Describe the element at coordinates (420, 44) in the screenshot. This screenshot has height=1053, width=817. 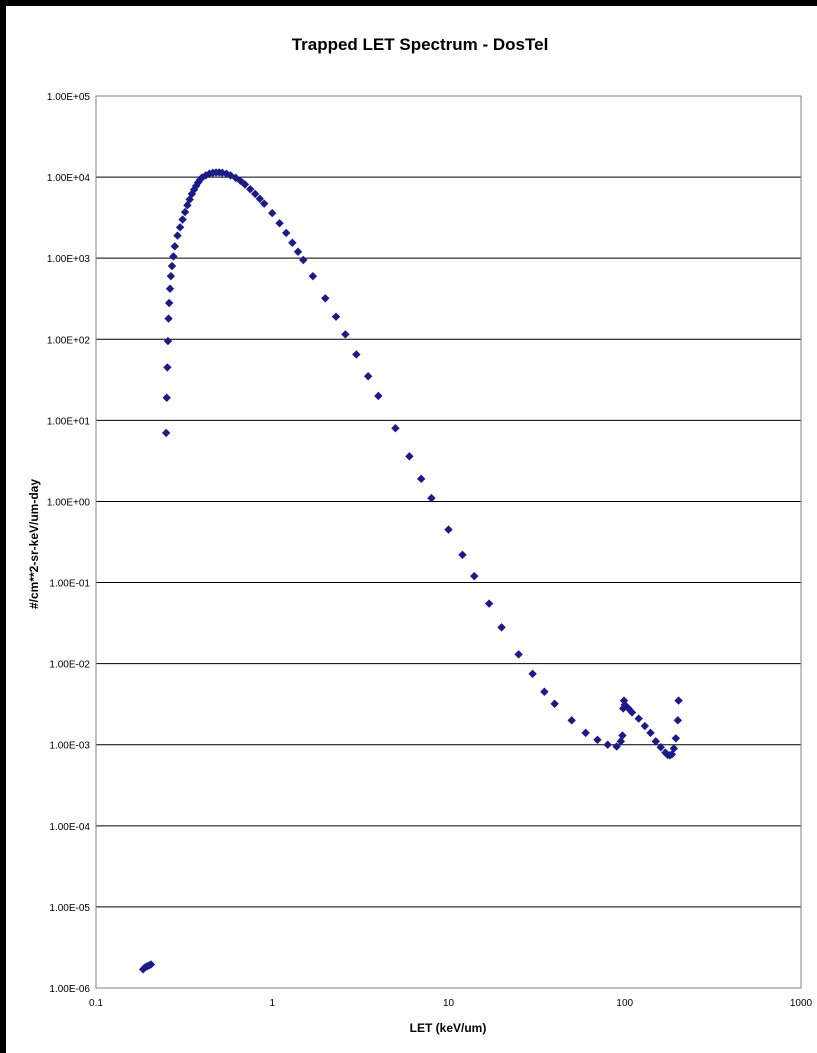
I see `chart-title: Trapped LET Spectrum - DosTel` at that location.